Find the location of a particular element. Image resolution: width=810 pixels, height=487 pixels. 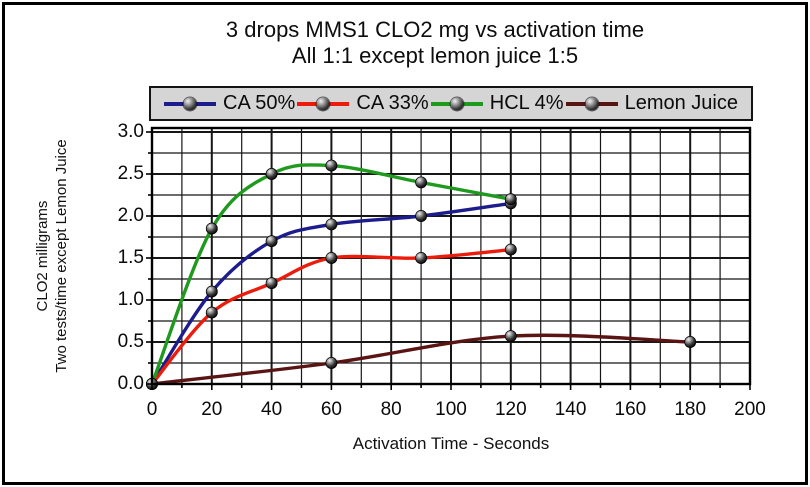

legend-label: CA 50% is located at coordinates (259, 103).